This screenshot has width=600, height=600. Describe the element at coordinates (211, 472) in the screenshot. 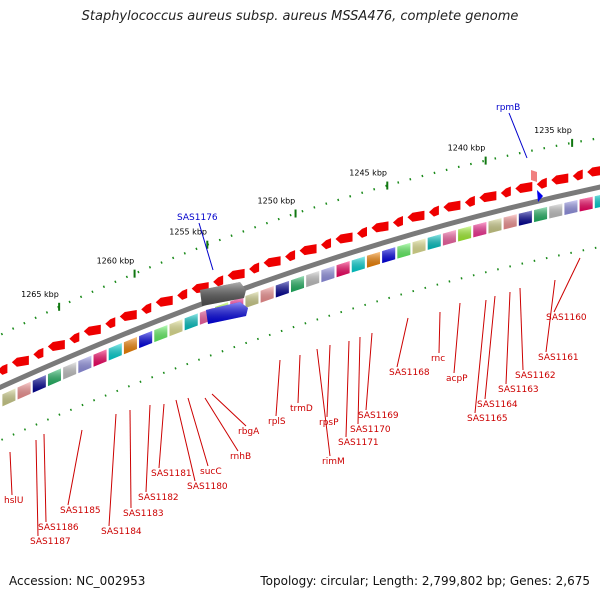

I see `gene-label: sucC` at that location.